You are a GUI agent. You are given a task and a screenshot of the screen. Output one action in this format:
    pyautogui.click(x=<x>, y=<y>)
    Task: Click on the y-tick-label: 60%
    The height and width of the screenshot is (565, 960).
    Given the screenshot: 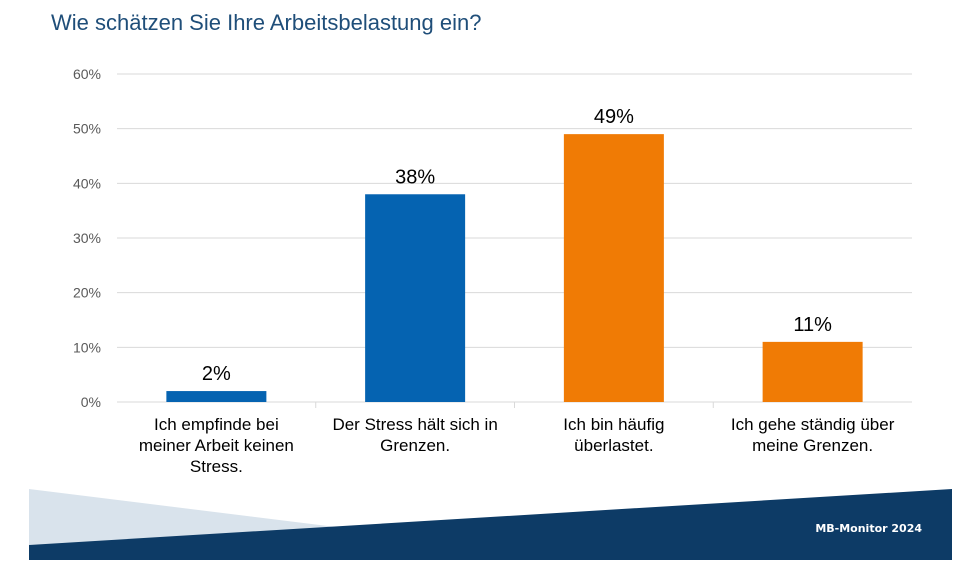 What is the action you would take?
    pyautogui.click(x=87, y=74)
    